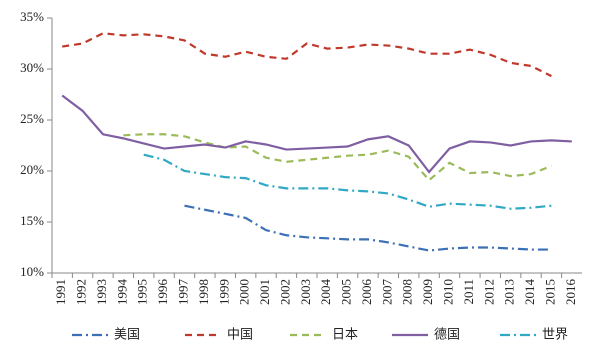 The height and width of the screenshot is (360, 601). Describe the element at coordinates (549, 292) in the screenshot. I see `x-tick-label: 2015` at that location.